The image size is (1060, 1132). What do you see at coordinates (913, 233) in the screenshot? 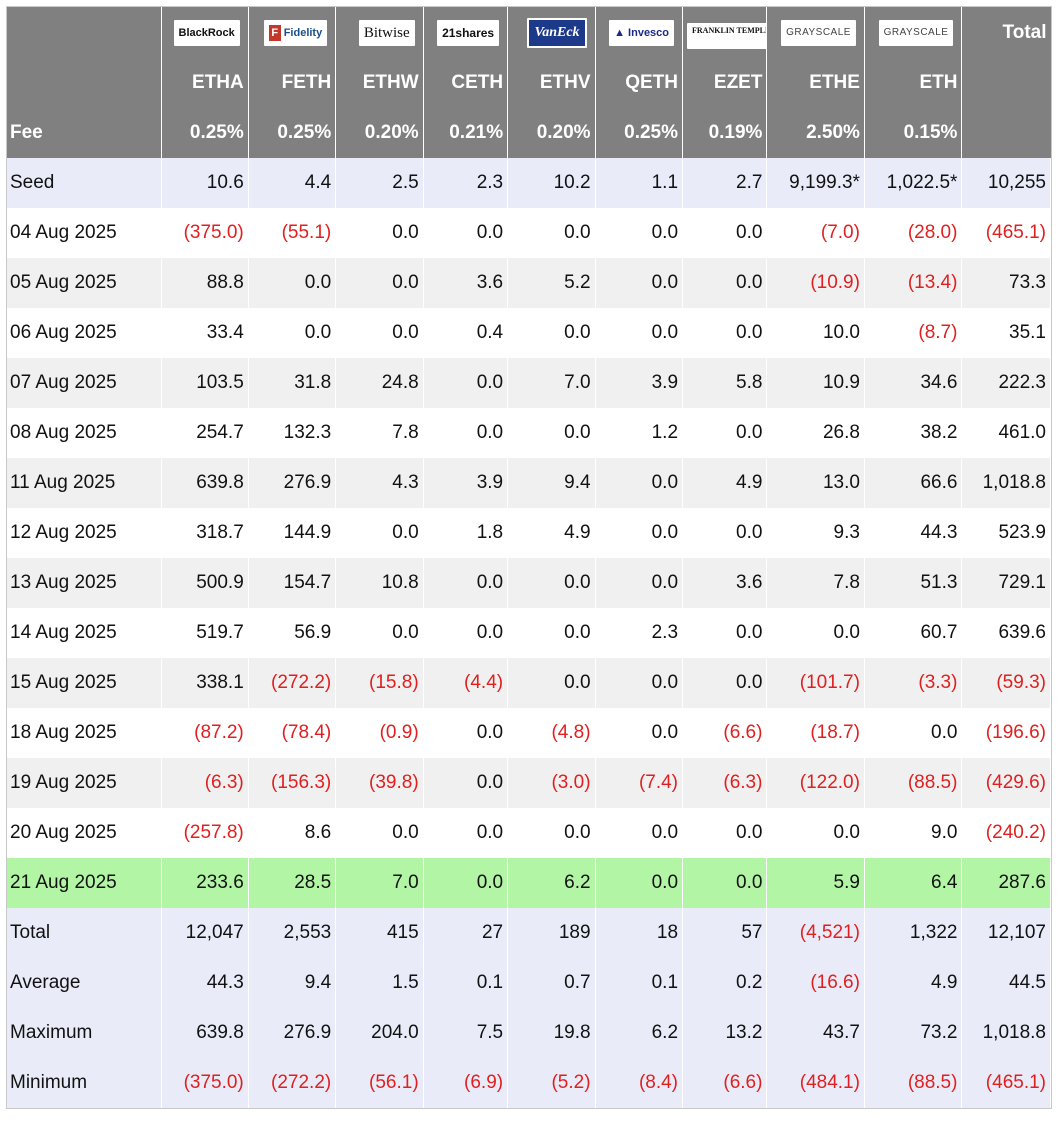
I see `cell-eth: (28.0)` at bounding box center [913, 233].